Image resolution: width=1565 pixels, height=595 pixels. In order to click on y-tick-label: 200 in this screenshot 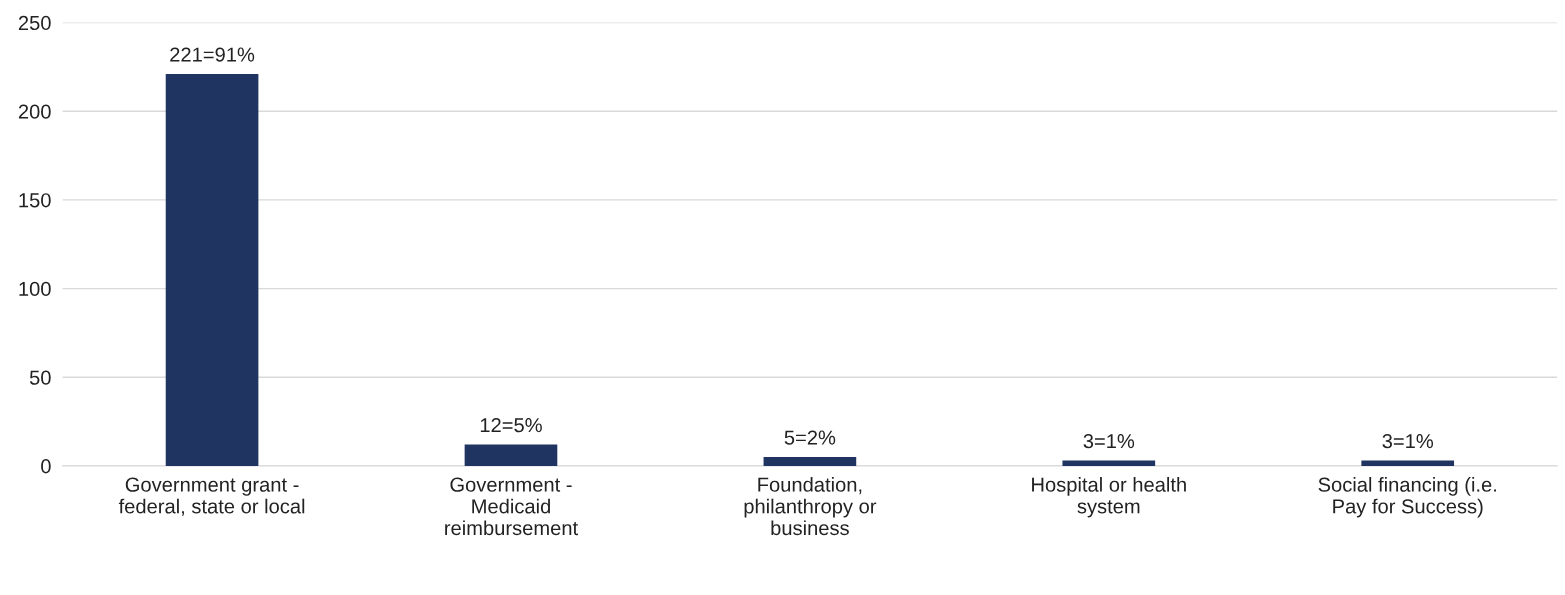, I will do `click(34, 111)`.